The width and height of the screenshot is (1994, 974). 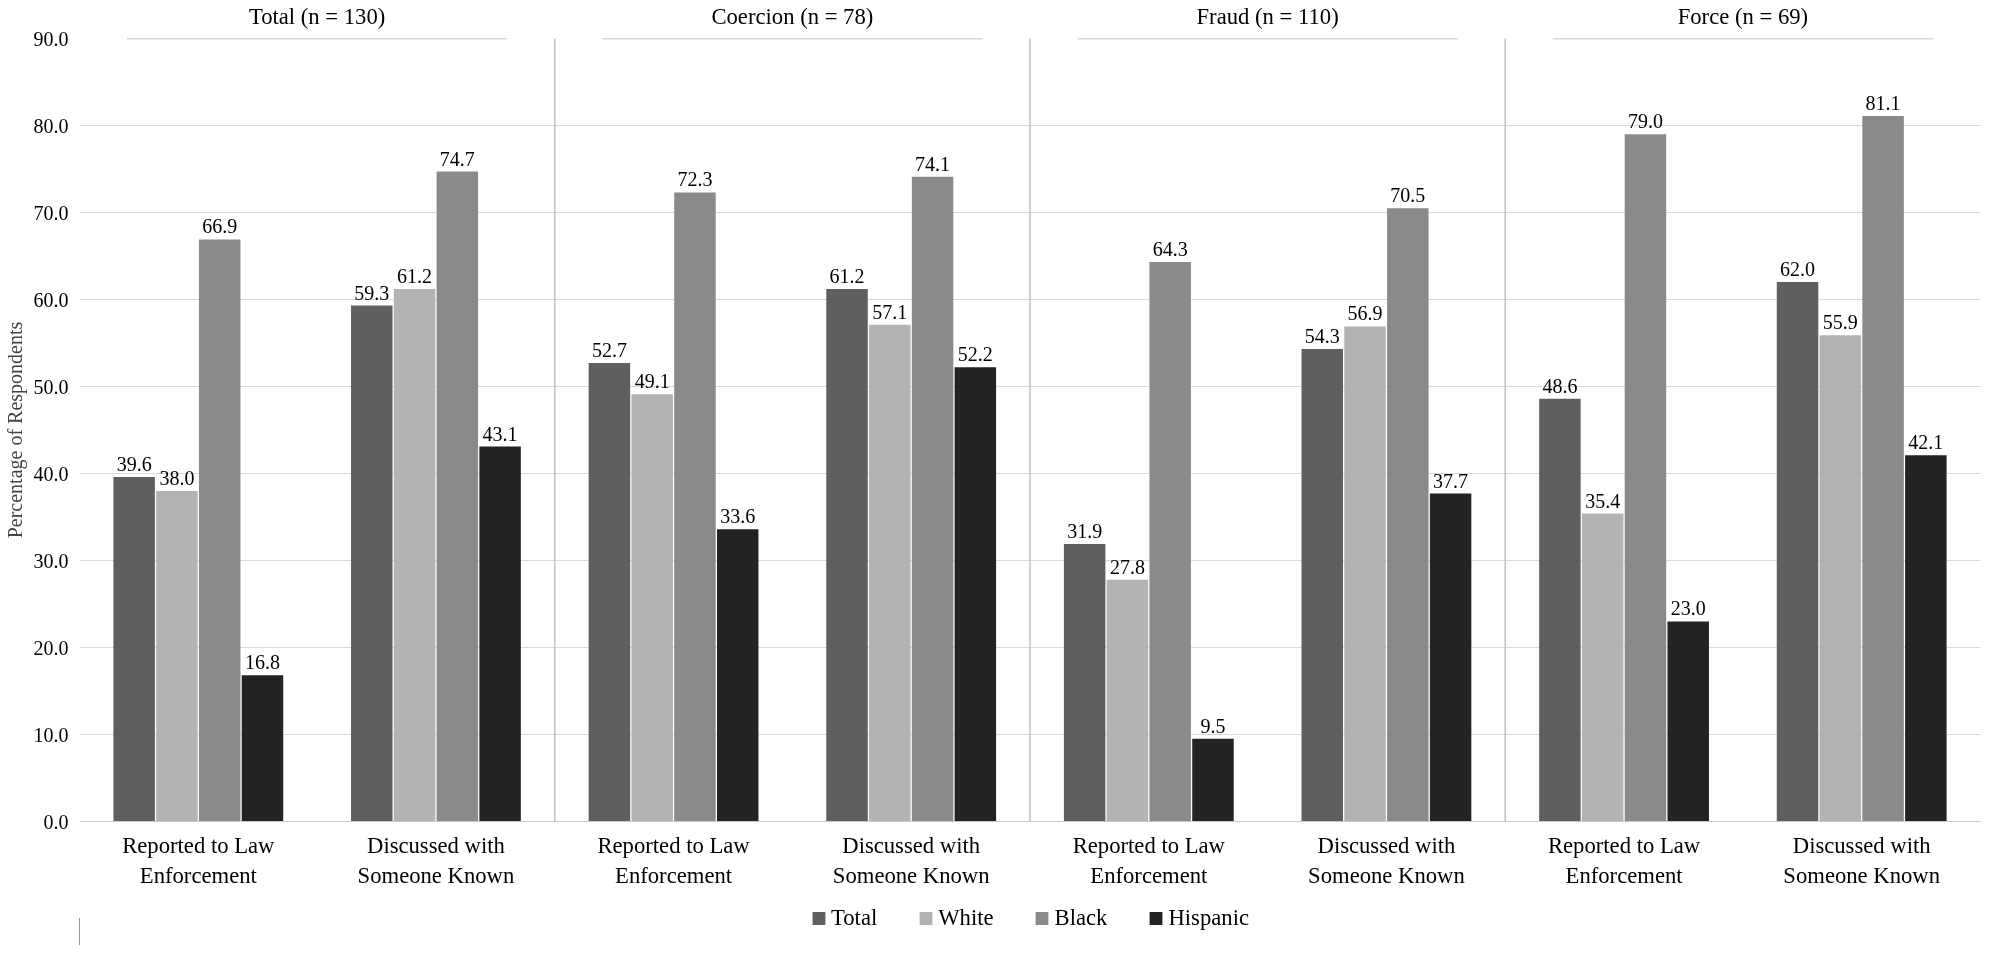 What do you see at coordinates (51, 647) in the screenshot?
I see `y-tick-label: 20.0` at bounding box center [51, 647].